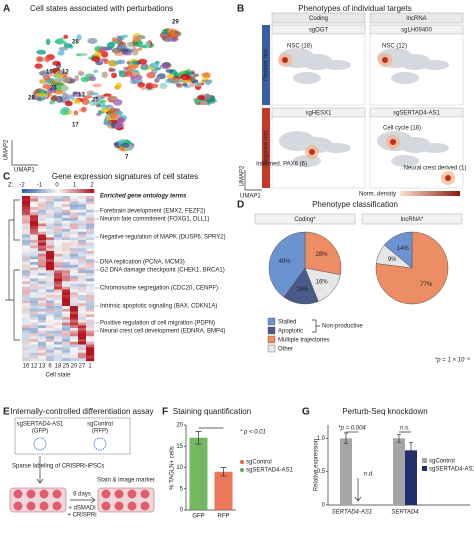  What do you see at coordinates (40, 432) in the screenshot?
I see `reporter: (GFP)` at bounding box center [40, 432].